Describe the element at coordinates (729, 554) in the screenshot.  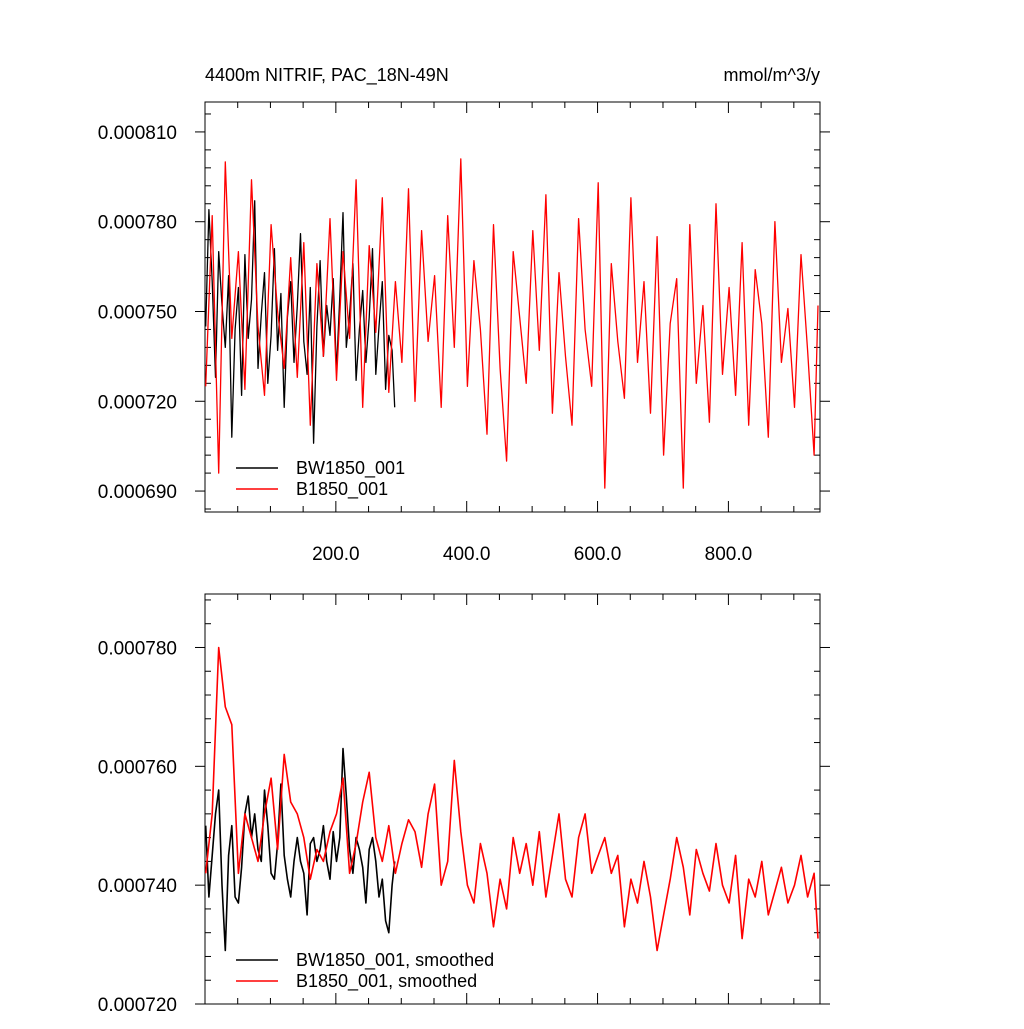
I see `top-x-tick-label: 800.0` at that location.